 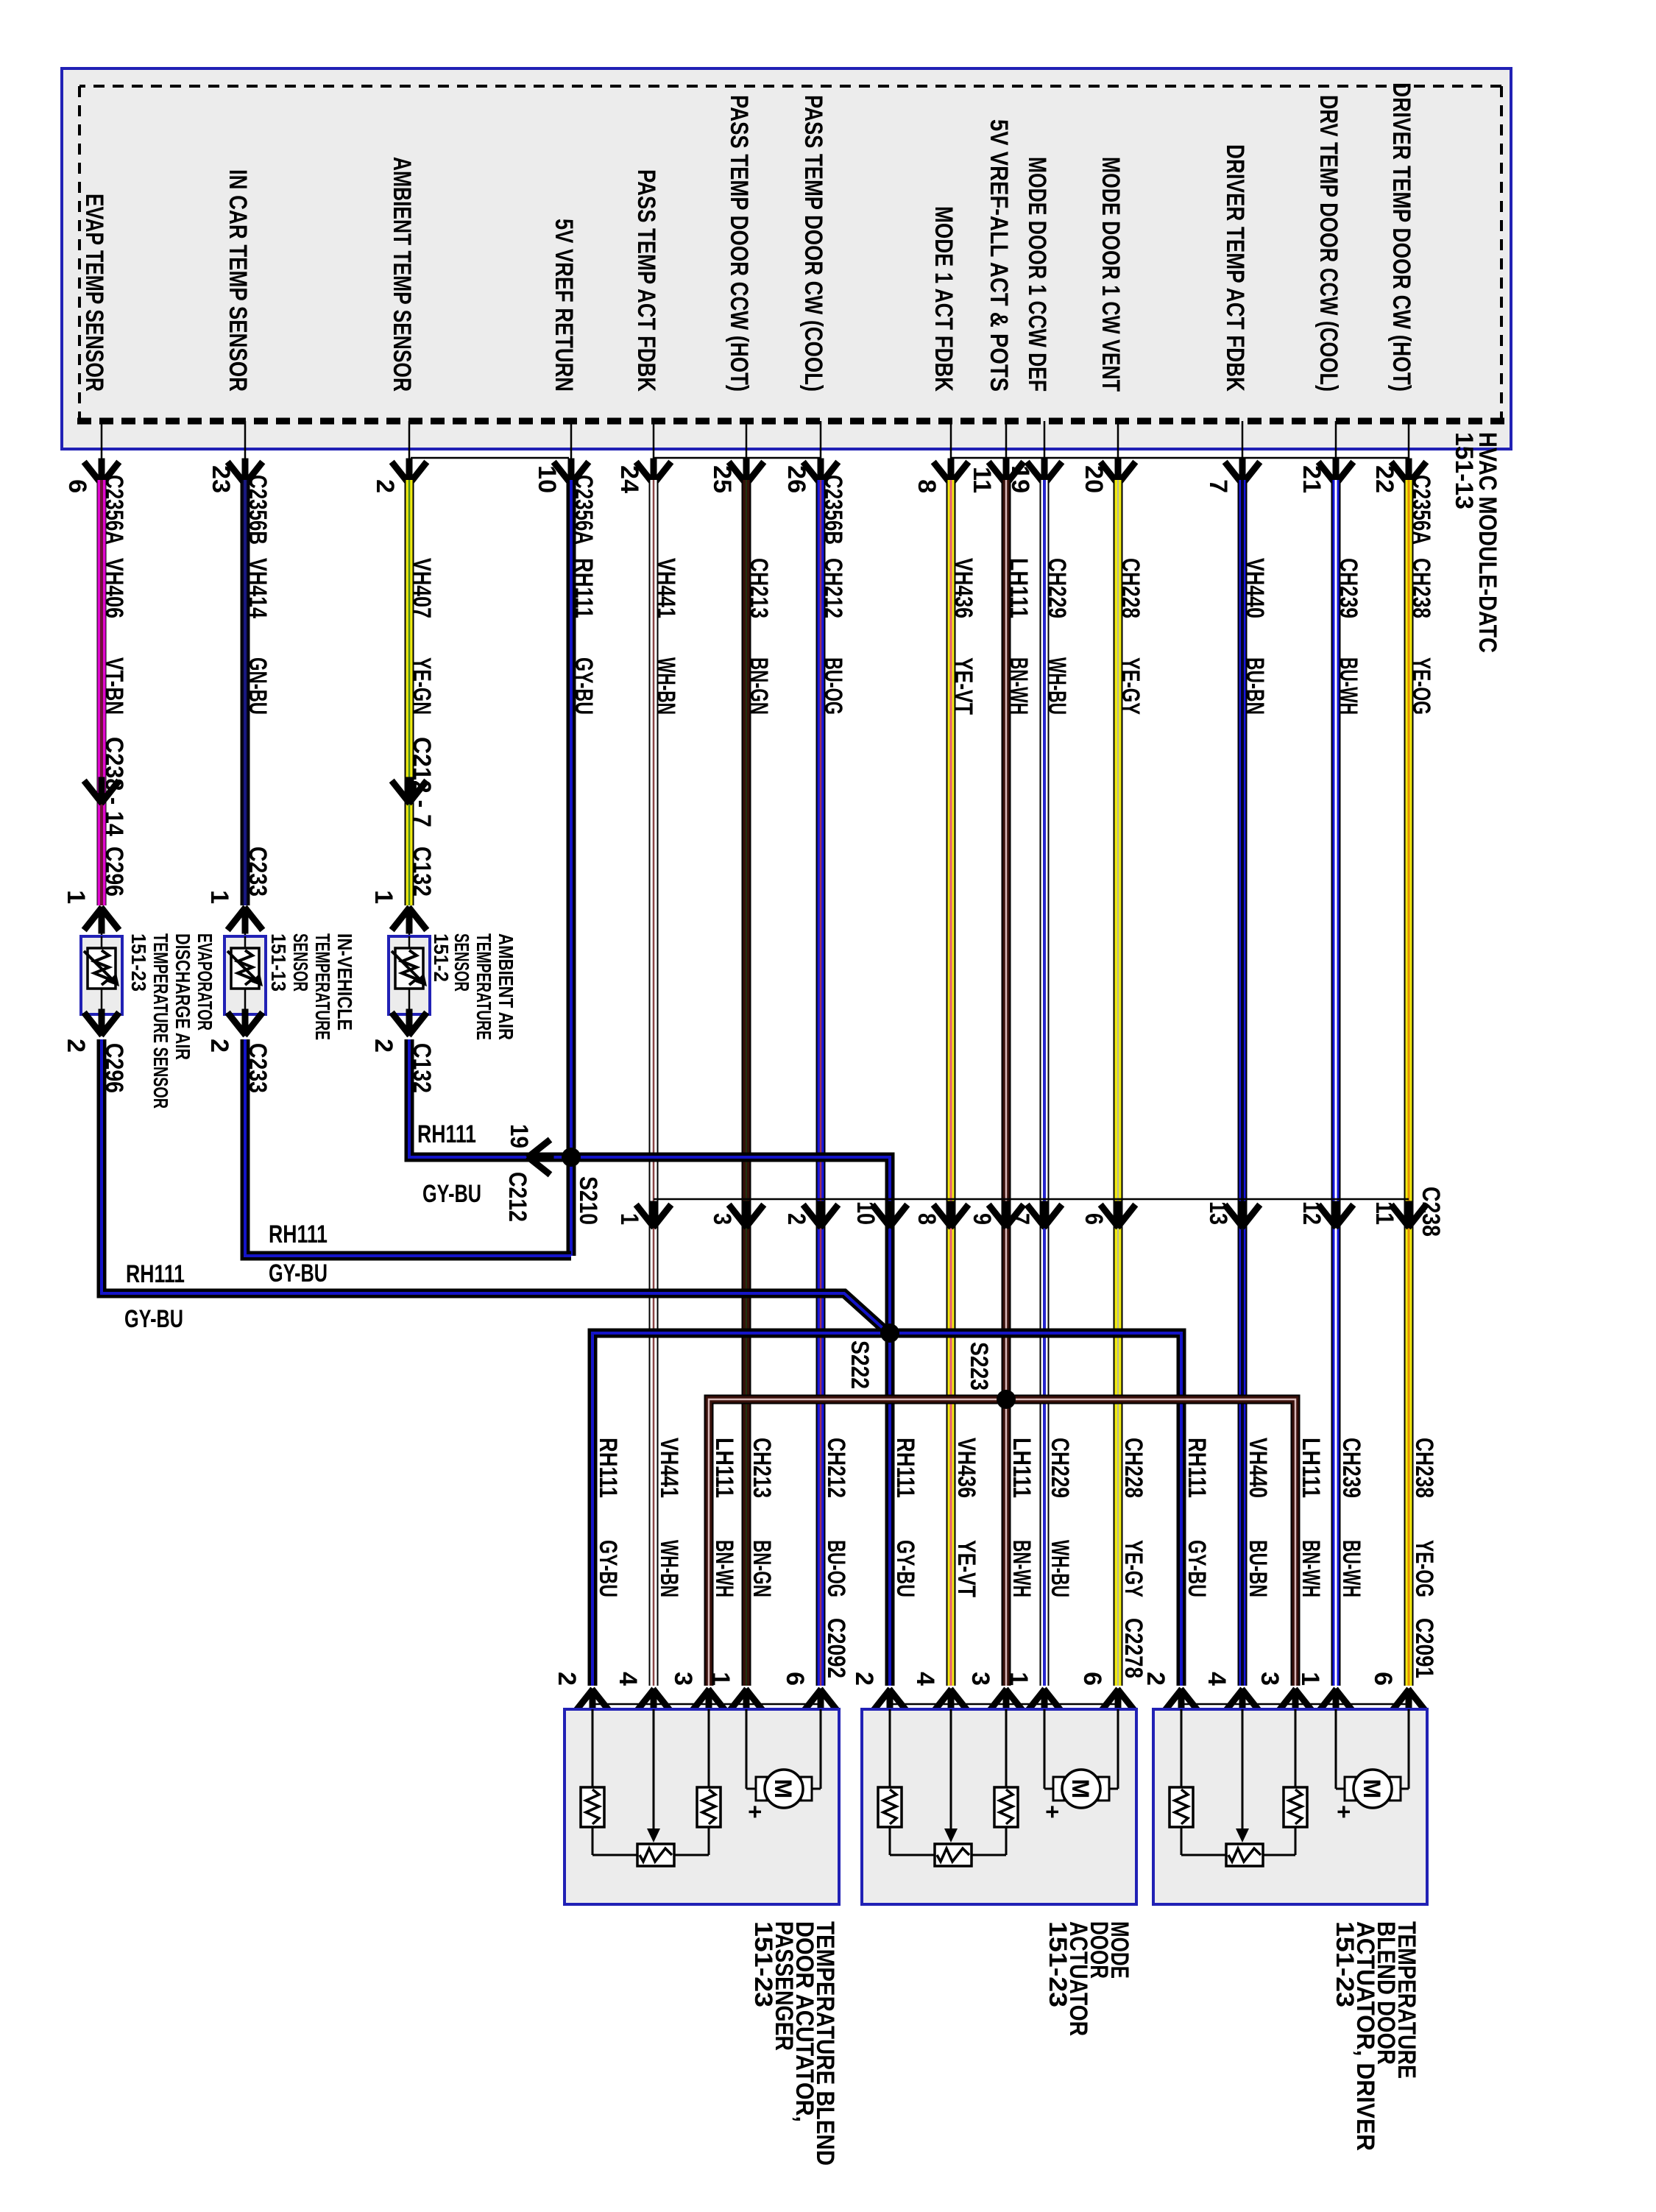 I want to click on svg-text: 5V VREF-ALL ACT & POTS, so click(x=999, y=255).